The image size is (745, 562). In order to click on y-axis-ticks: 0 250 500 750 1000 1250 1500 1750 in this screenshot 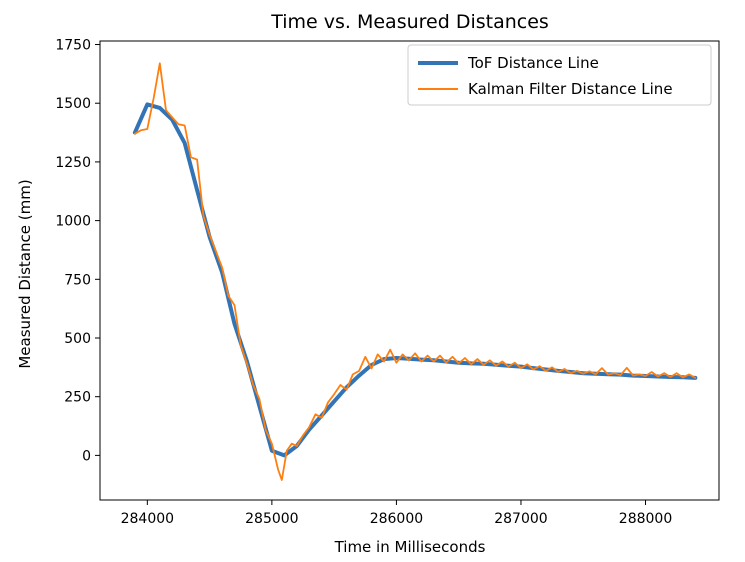, I will do `click(77, 251)`.